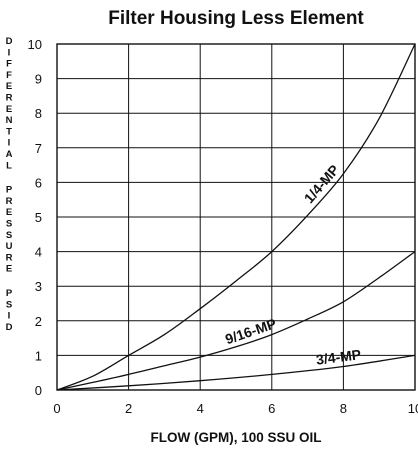  Describe the element at coordinates (9, 154) in the screenshot. I see `y-axis-label-char: A` at that location.